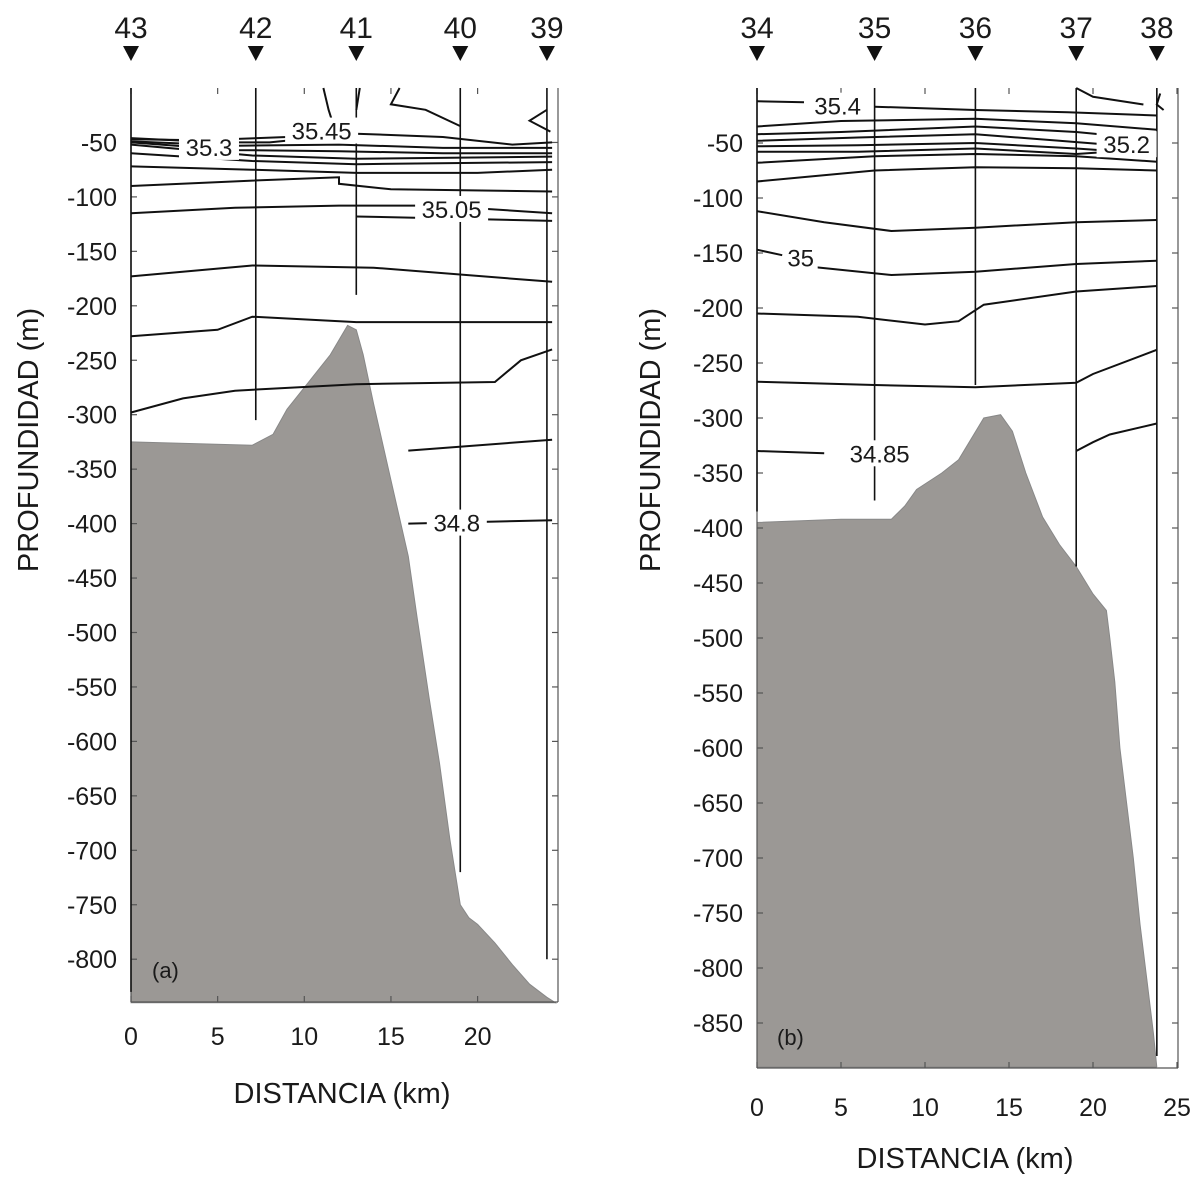 This screenshot has width=1197, height=1182. I want to click on station-label: 37, so click(1076, 28).